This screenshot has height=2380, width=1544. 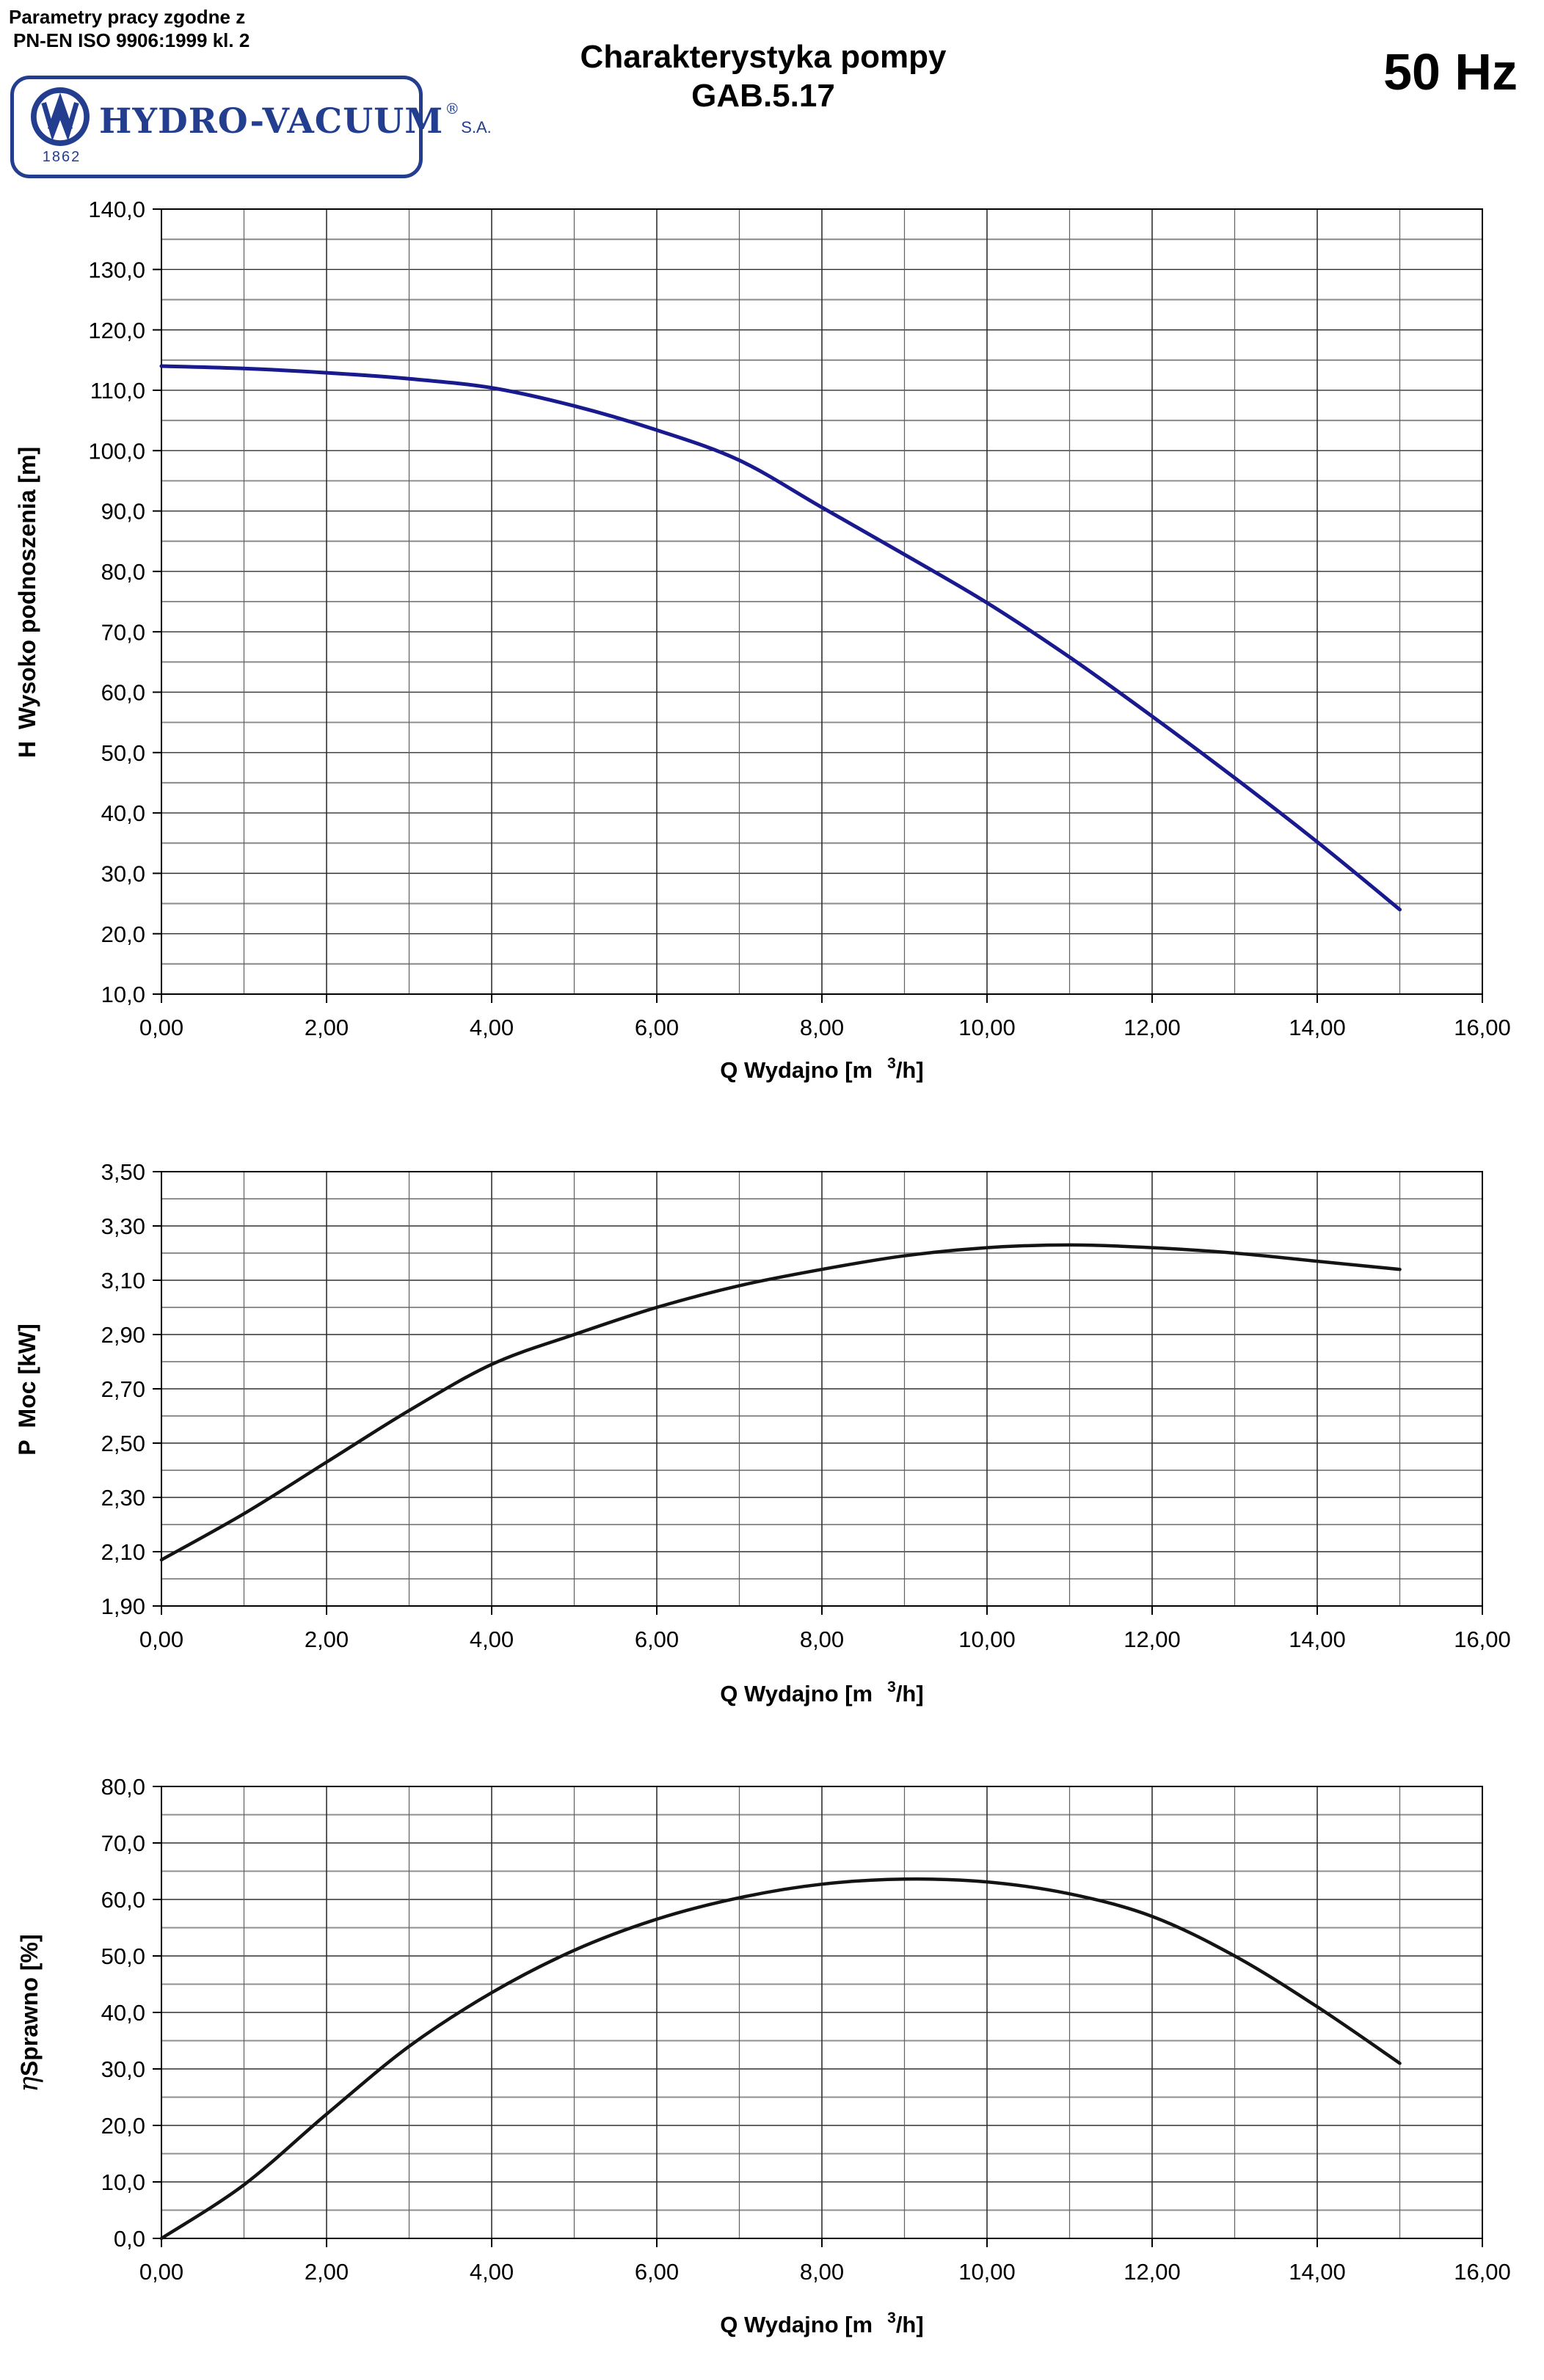 What do you see at coordinates (763, 95) in the screenshot?
I see `page-title-line2: GAB.5.17` at bounding box center [763, 95].